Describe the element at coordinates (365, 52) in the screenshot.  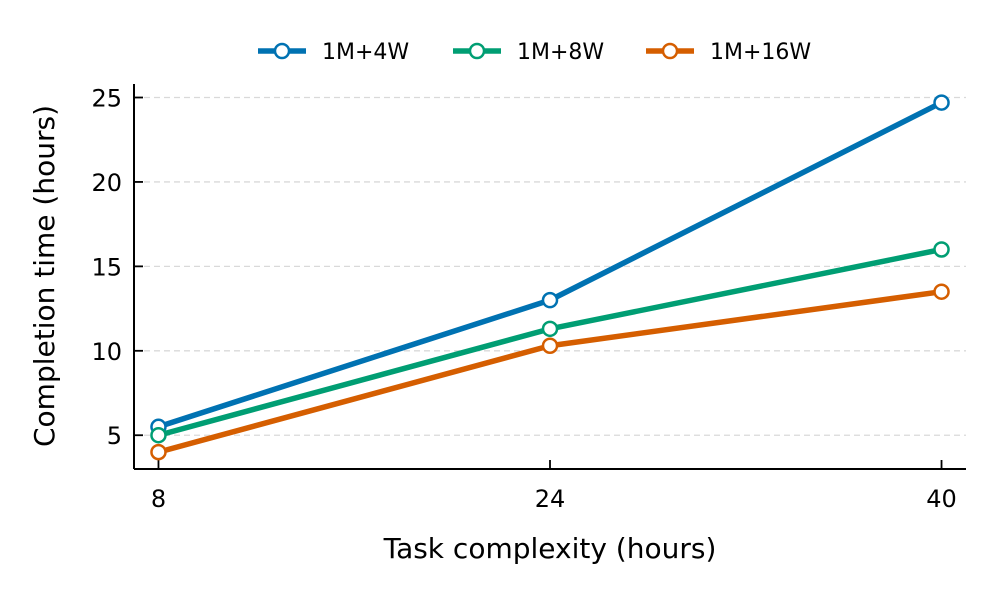
I see `legend-label: 1M+4W` at that location.